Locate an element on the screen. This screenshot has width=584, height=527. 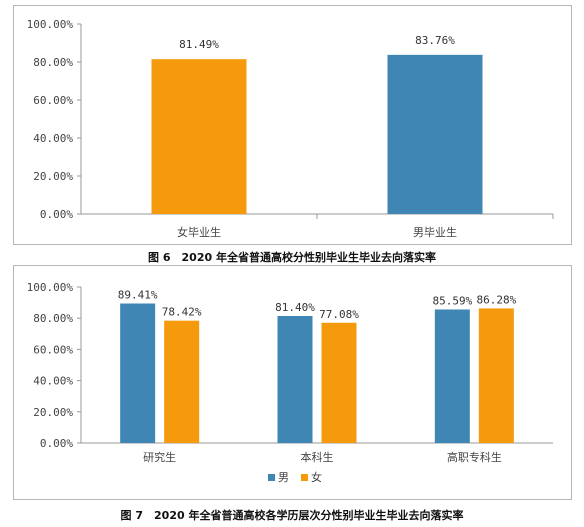
figure7-caption: 图 7 2020 年全省普通高校各学历层次分性别毕业生毕业去向落实率 is located at coordinates (292, 515).